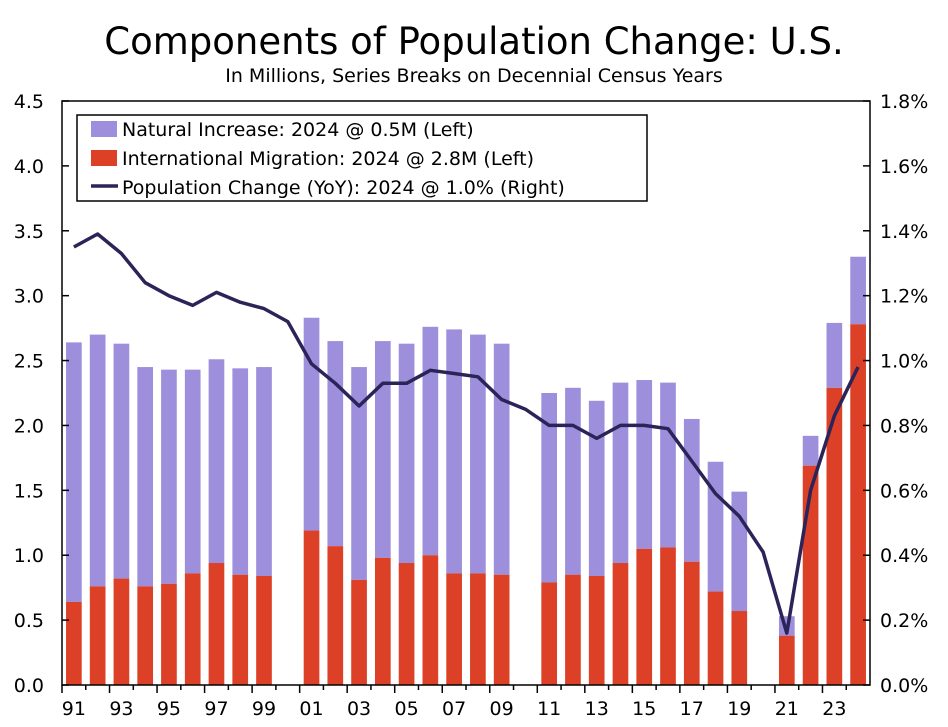 The height and width of the screenshot is (727, 948). Describe the element at coordinates (596, 630) in the screenshot. I see `bar-migration-2013` at that location.